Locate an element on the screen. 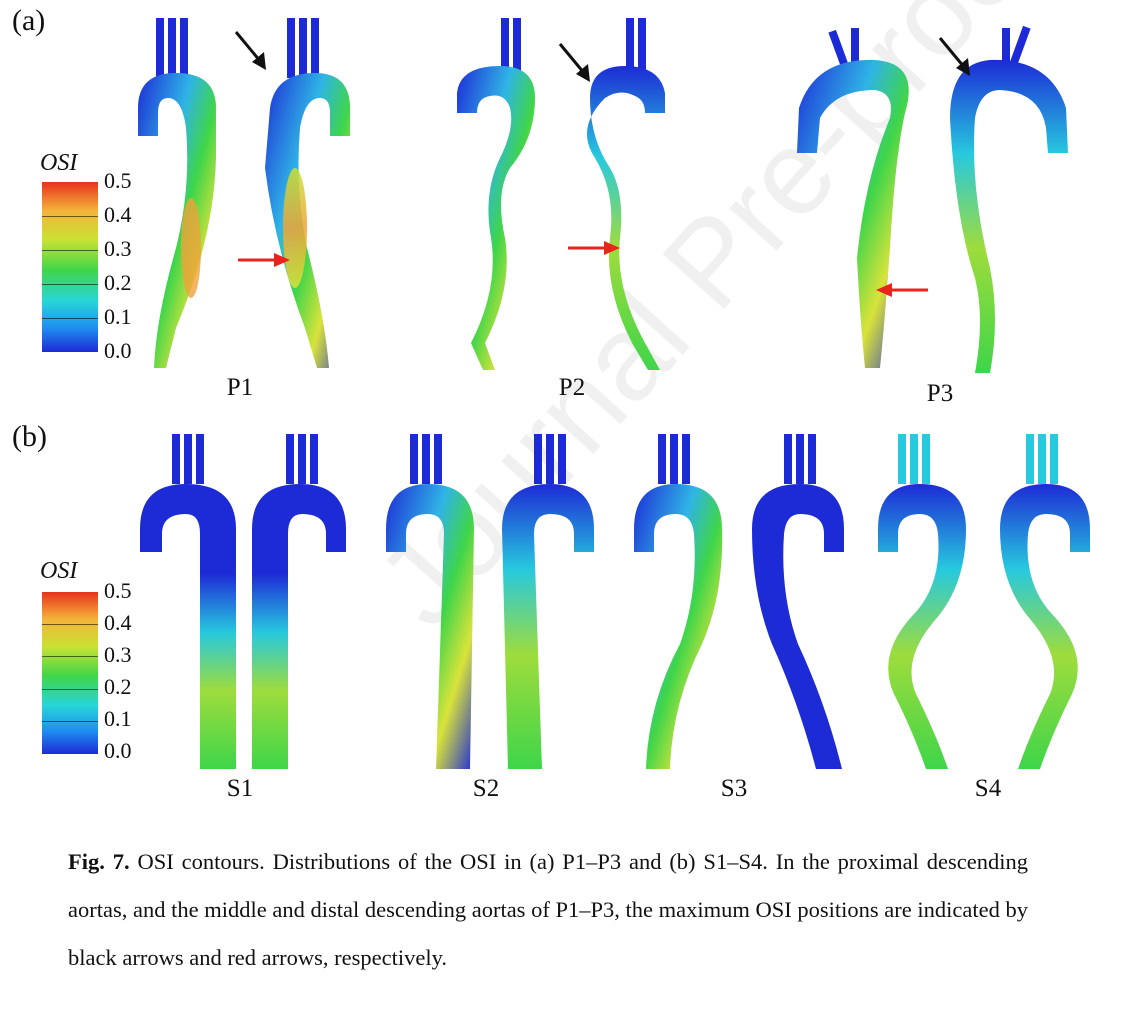 The image size is (1124, 1013). colorbar-b-tick: 0.1 is located at coordinates (118, 718).